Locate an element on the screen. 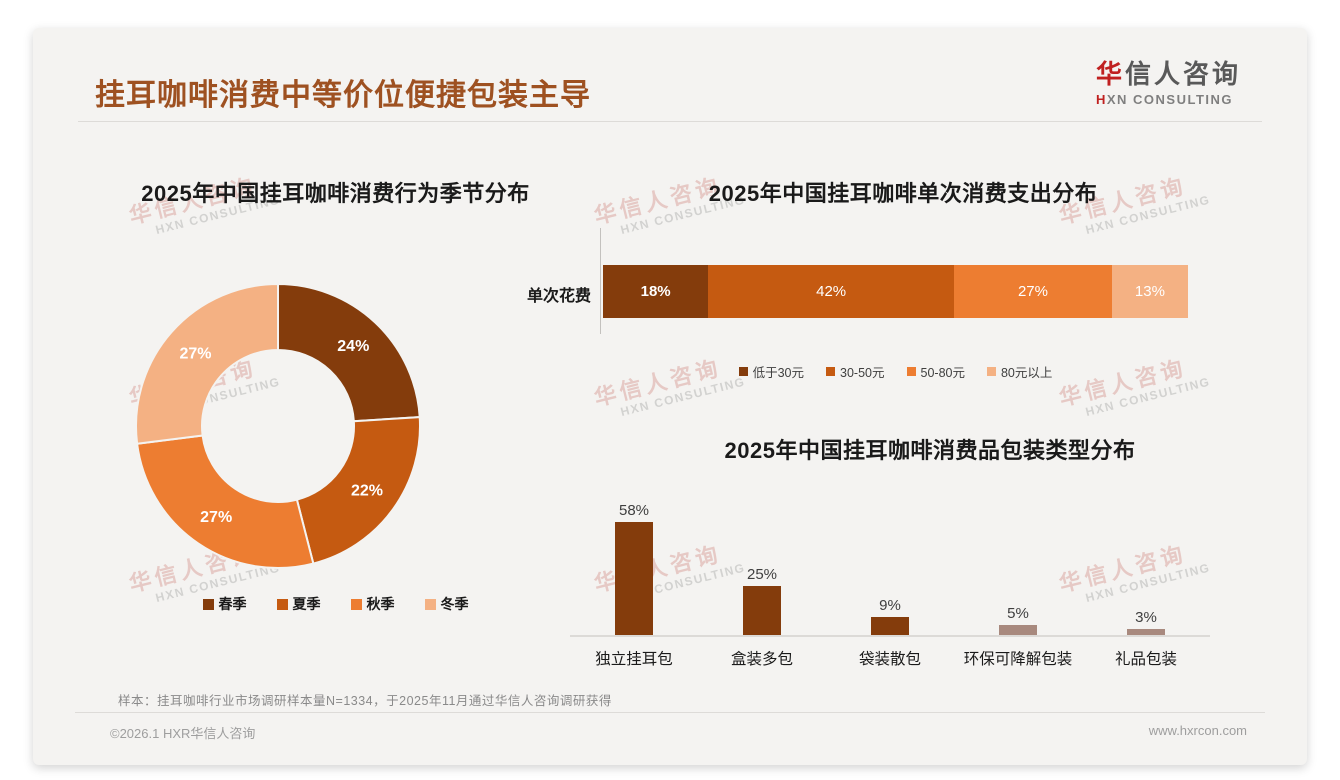  legend-label: 春季 is located at coordinates (232, 604).